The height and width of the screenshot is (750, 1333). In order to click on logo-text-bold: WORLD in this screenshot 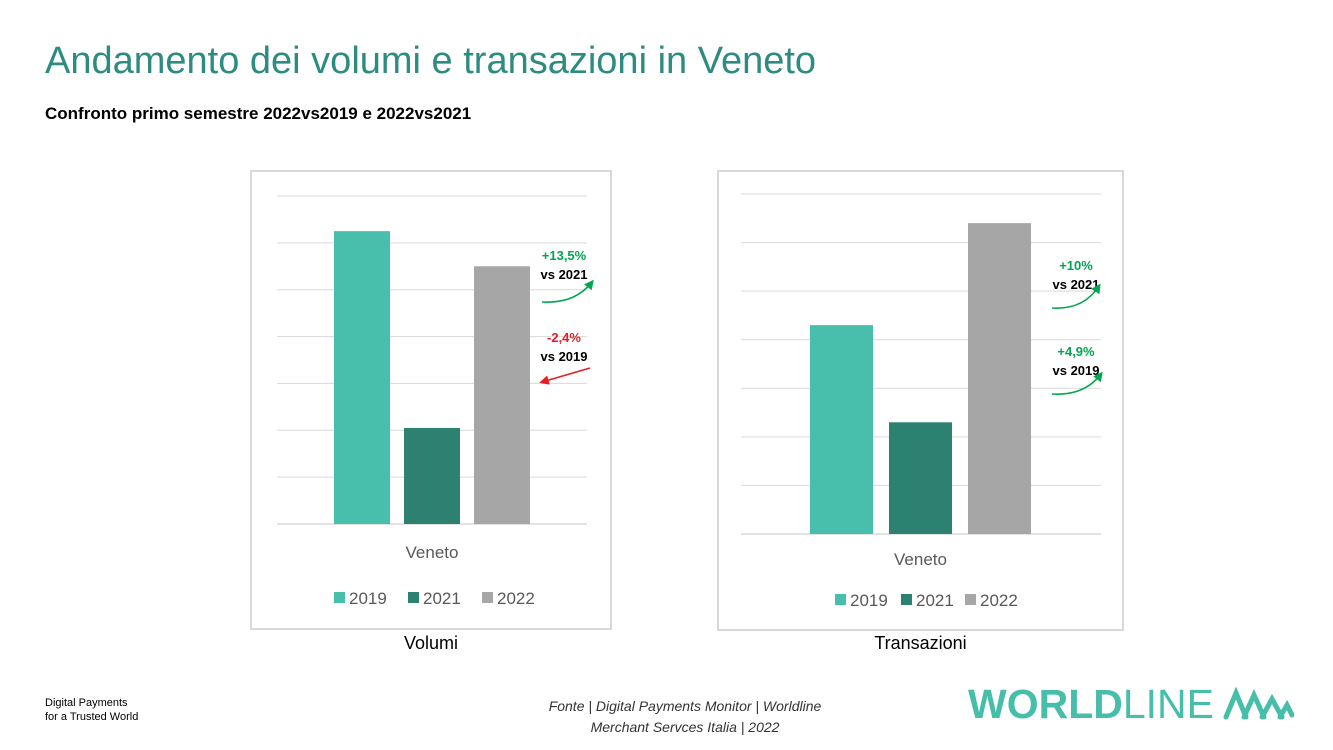, I will do `click(1045, 703)`.